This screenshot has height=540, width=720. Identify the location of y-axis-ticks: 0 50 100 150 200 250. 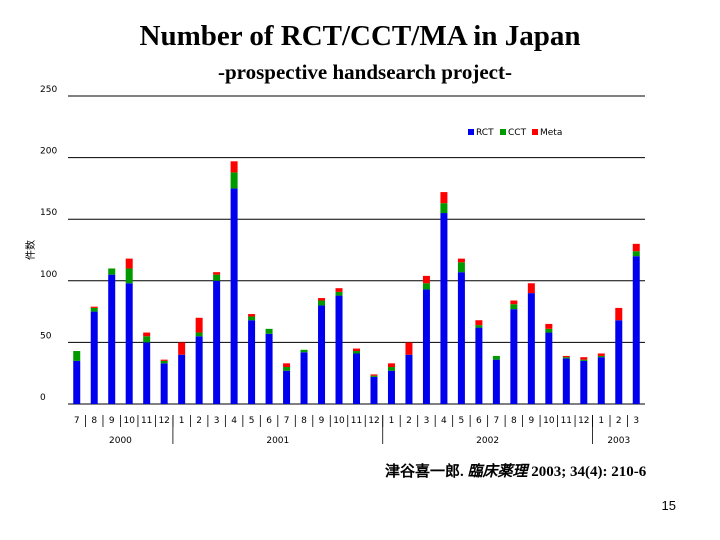
(48, 244).